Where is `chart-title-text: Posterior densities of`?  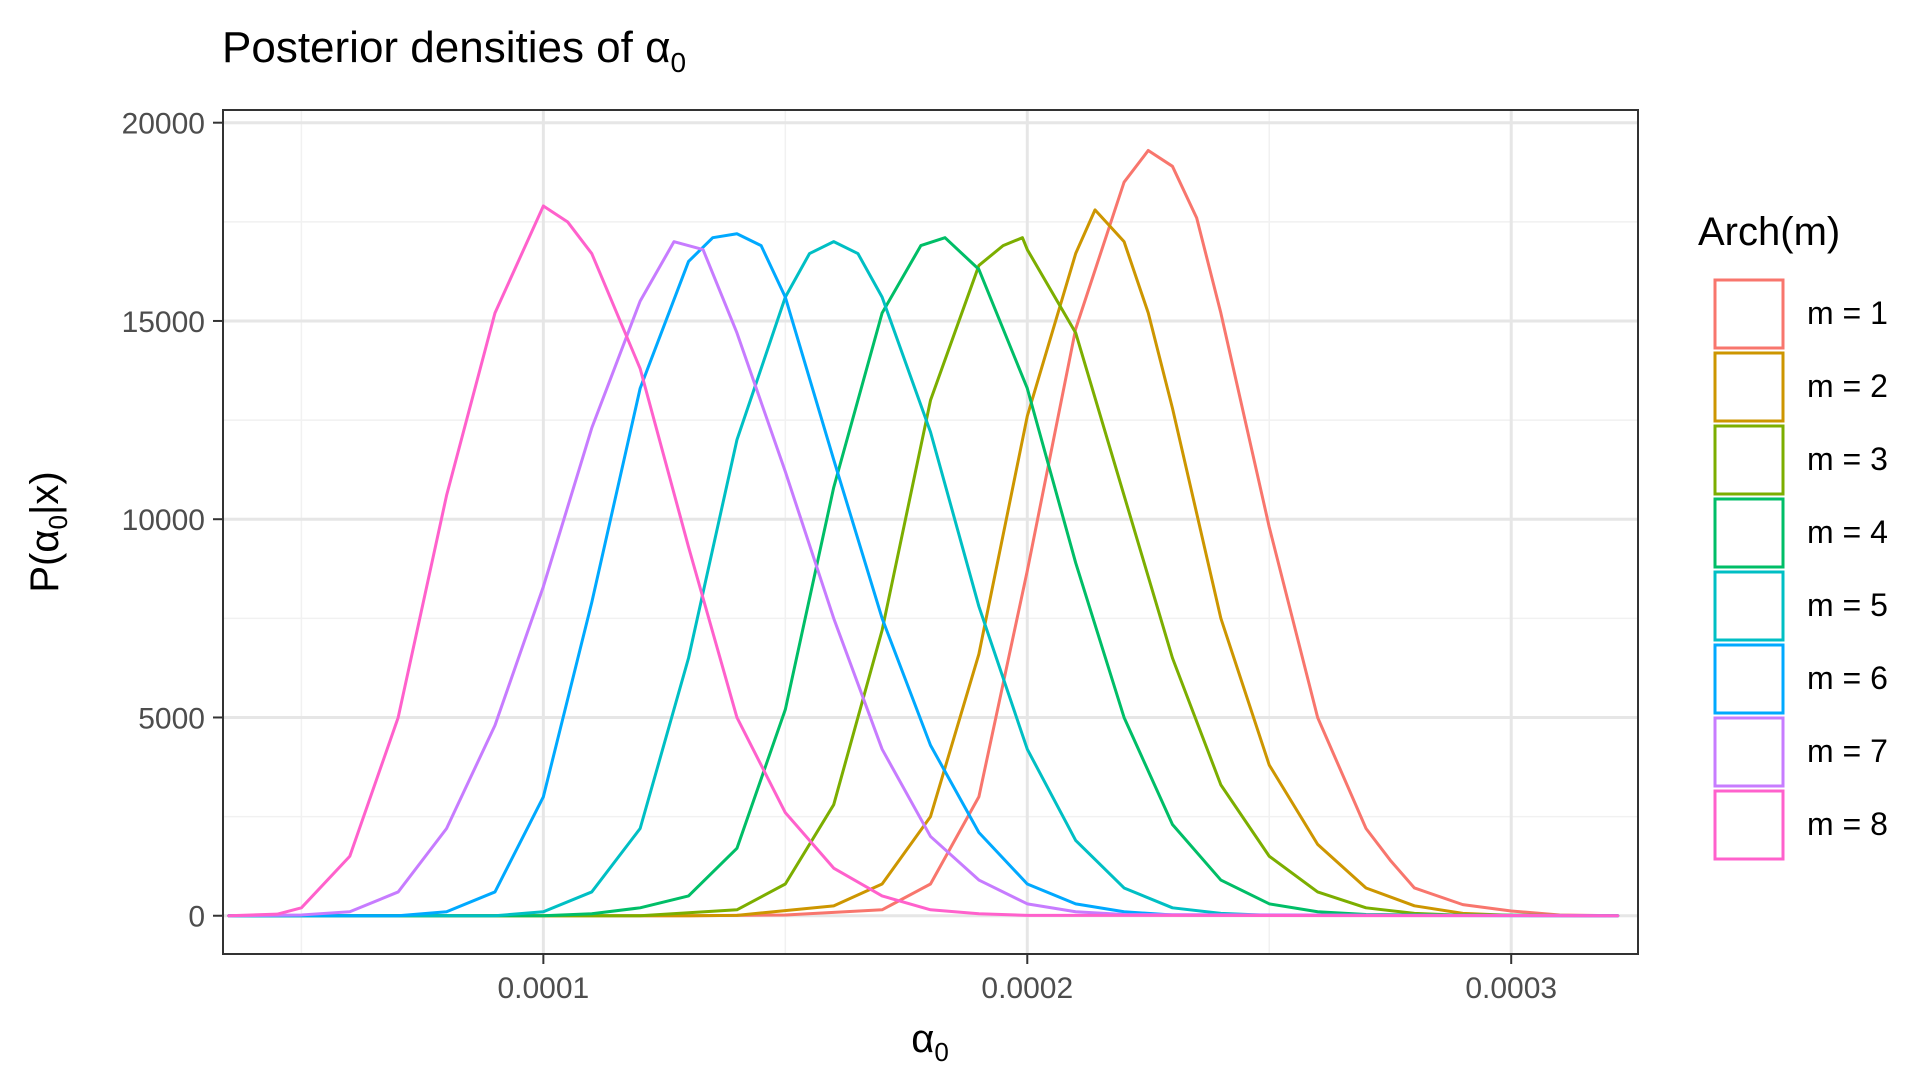 chart-title-text: Posterior densities of is located at coordinates (433, 47).